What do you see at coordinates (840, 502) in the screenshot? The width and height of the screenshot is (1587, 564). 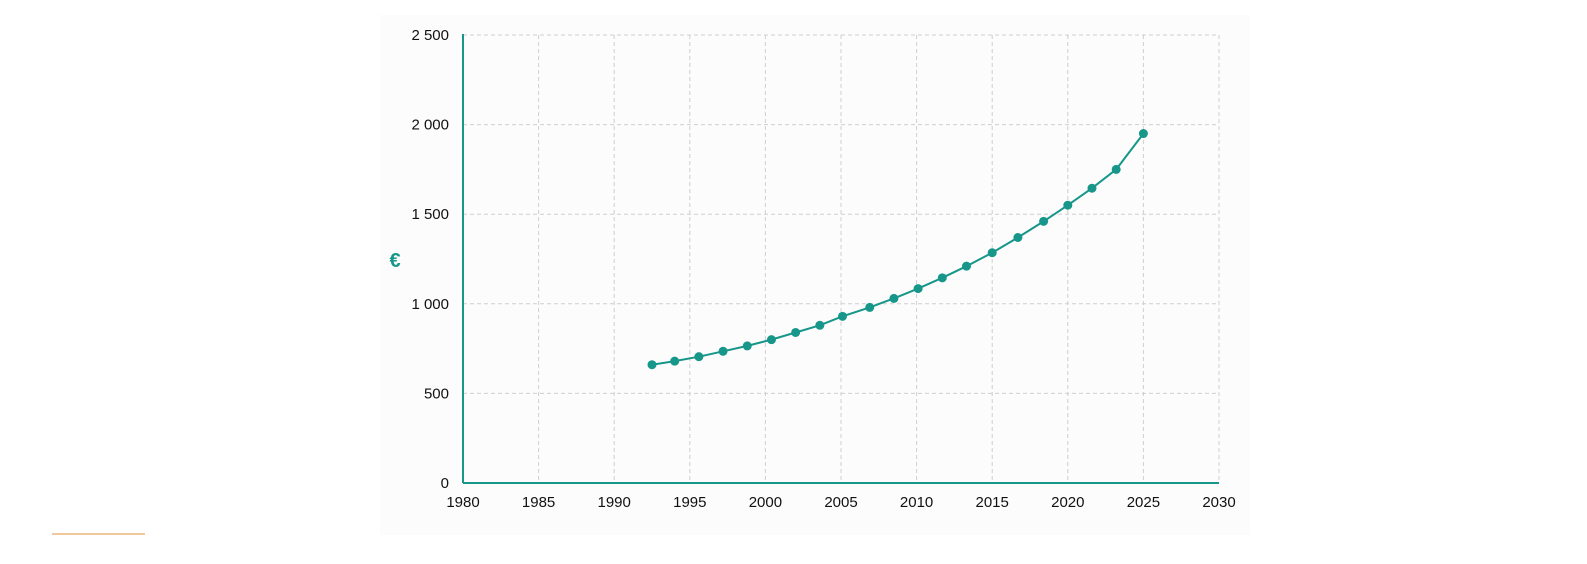 I see `x-tick-label: 2005` at bounding box center [840, 502].